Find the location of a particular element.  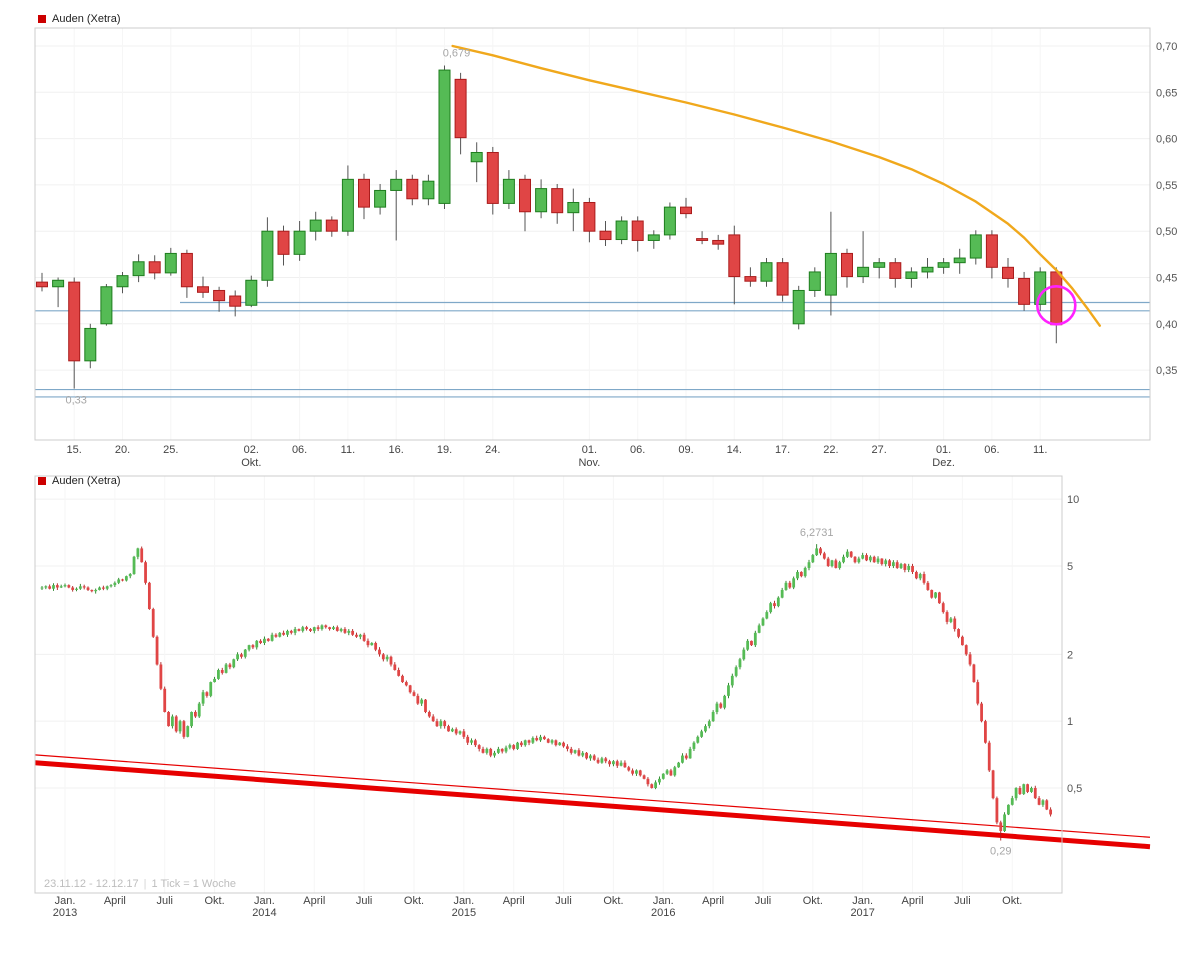

svg-text: 24. is located at coordinates (492, 450).